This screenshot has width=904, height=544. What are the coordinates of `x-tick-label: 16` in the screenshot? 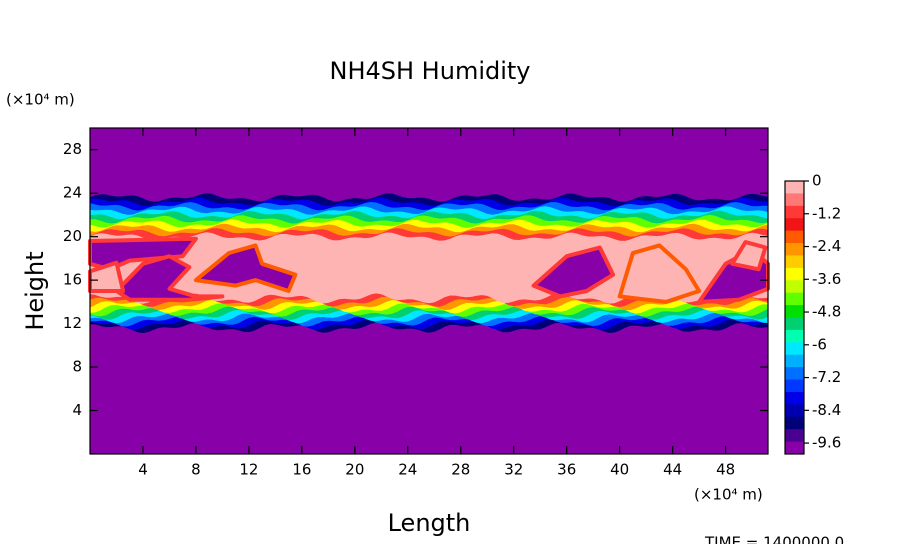 It's located at (301, 470).